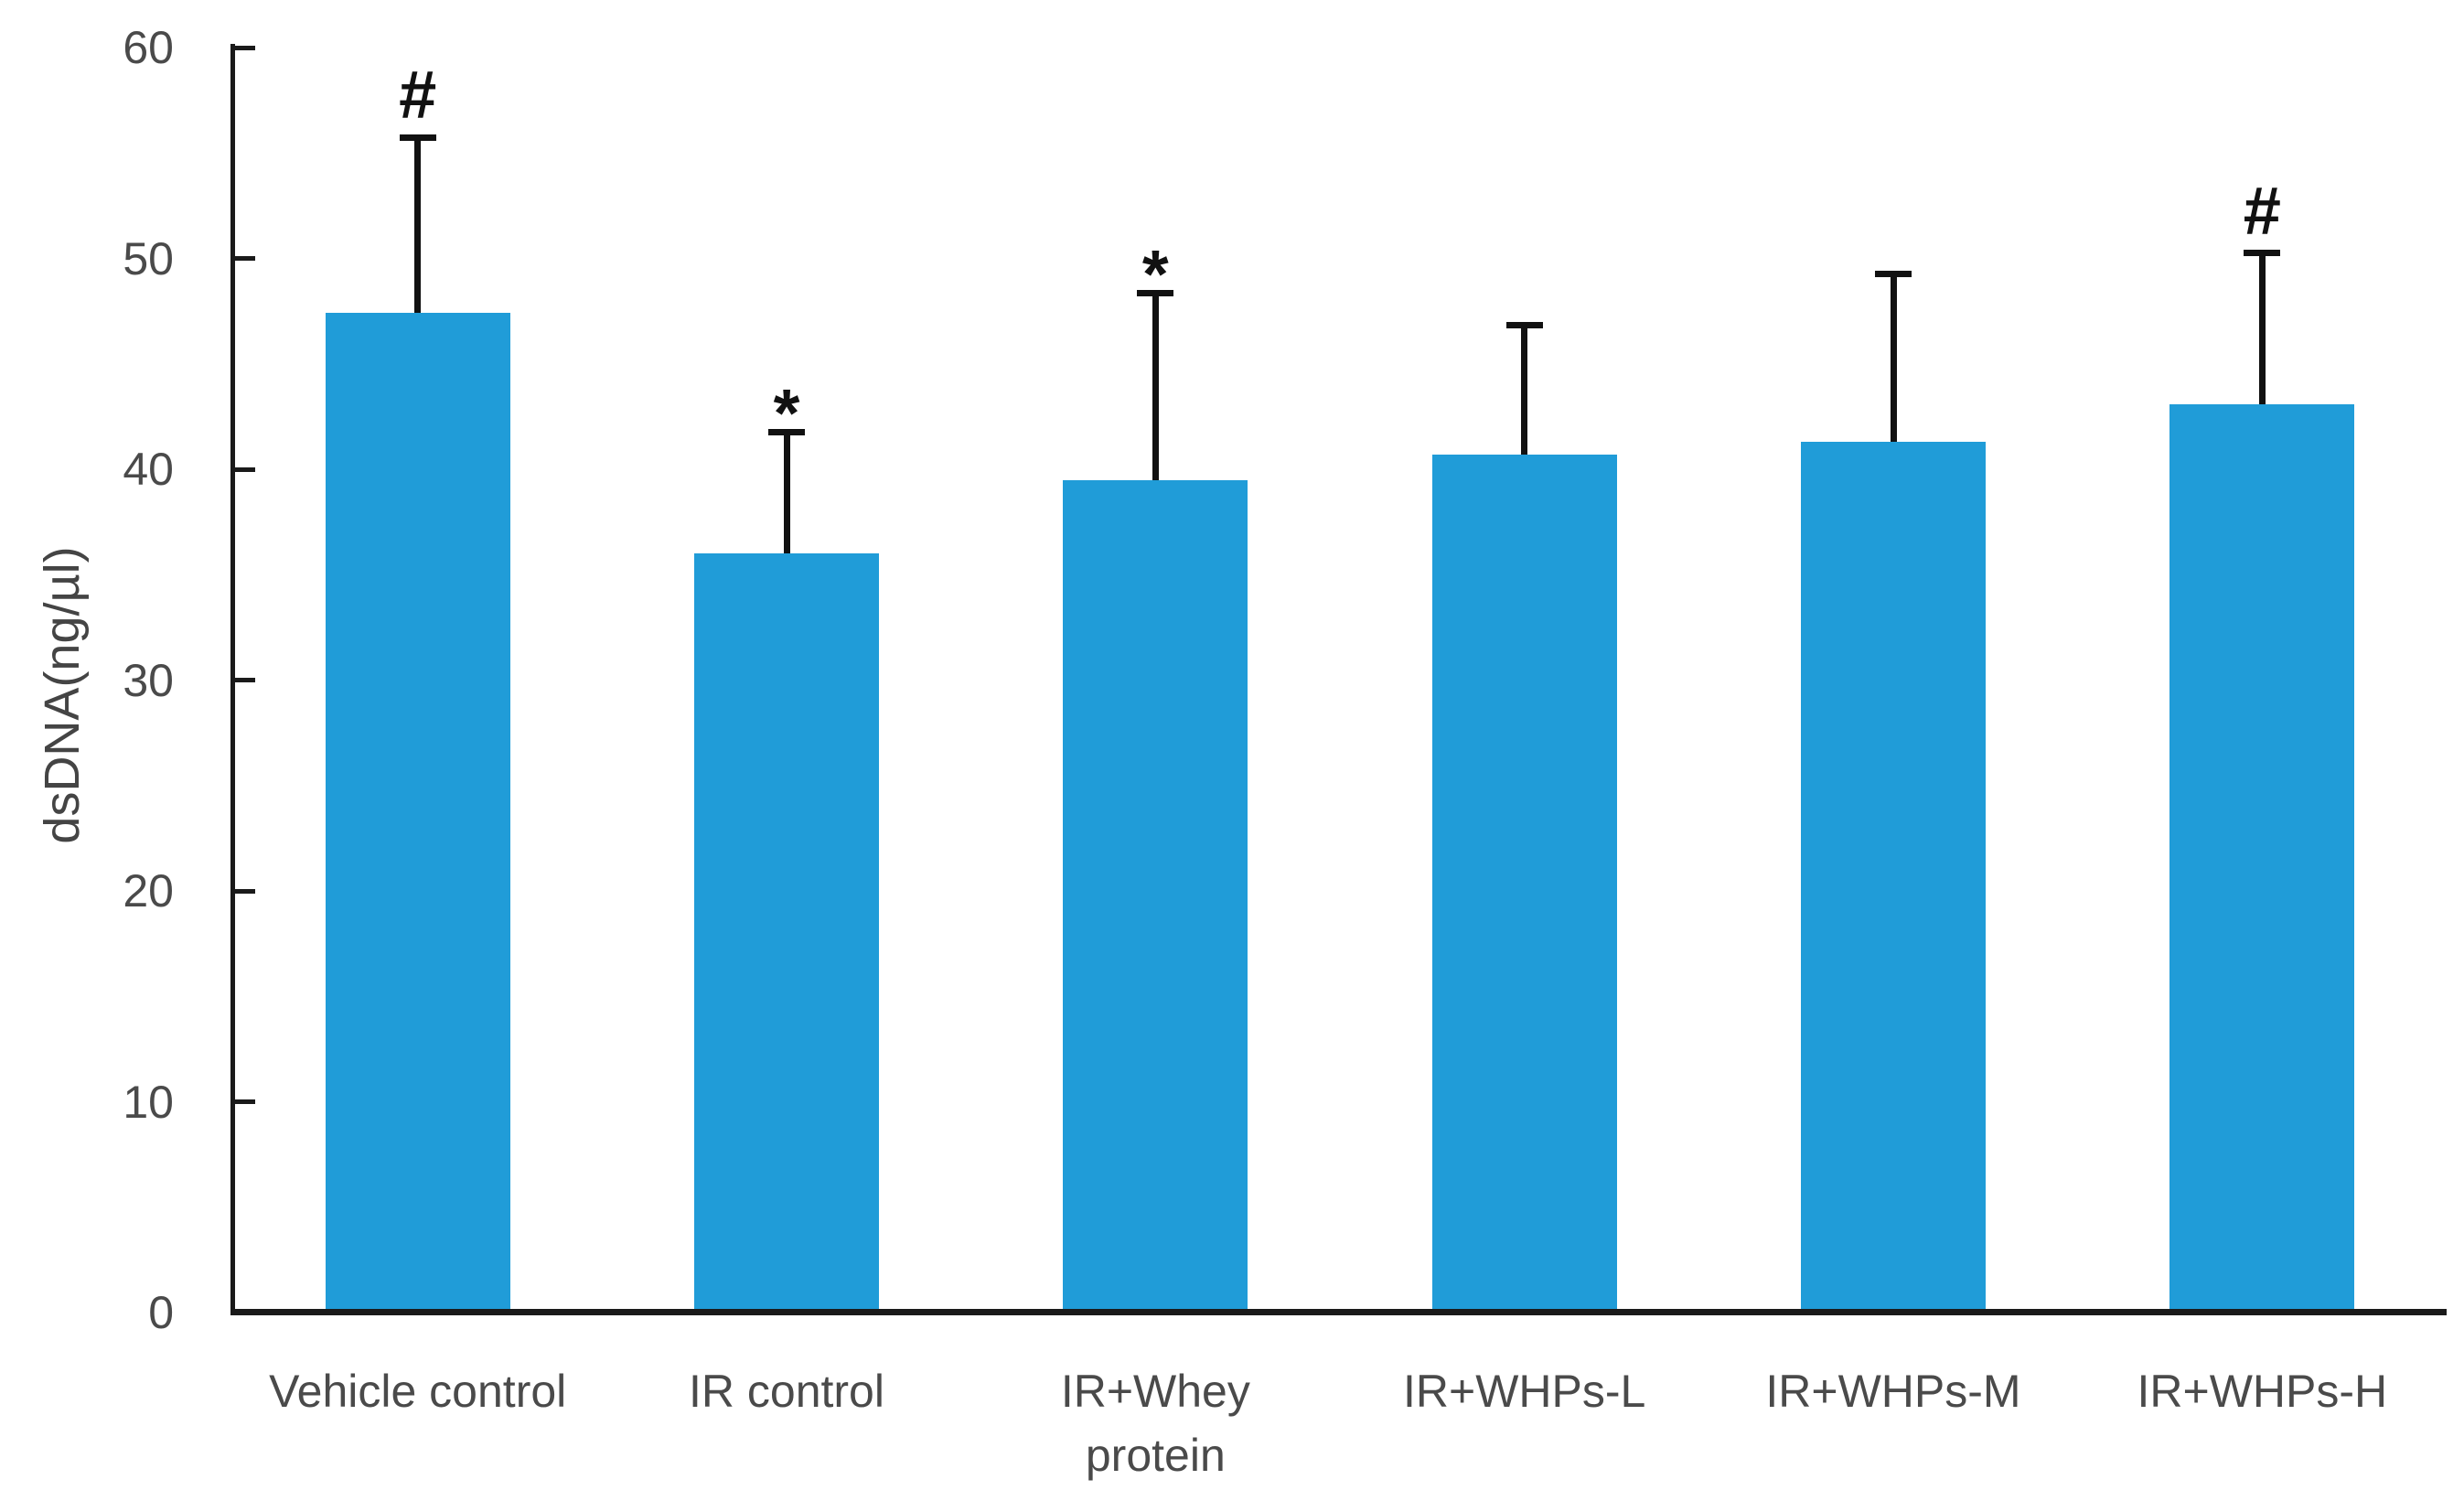 The width and height of the screenshot is (2464, 1501). Describe the element at coordinates (148, 258) in the screenshot. I see `y-tick-label: 50` at that location.